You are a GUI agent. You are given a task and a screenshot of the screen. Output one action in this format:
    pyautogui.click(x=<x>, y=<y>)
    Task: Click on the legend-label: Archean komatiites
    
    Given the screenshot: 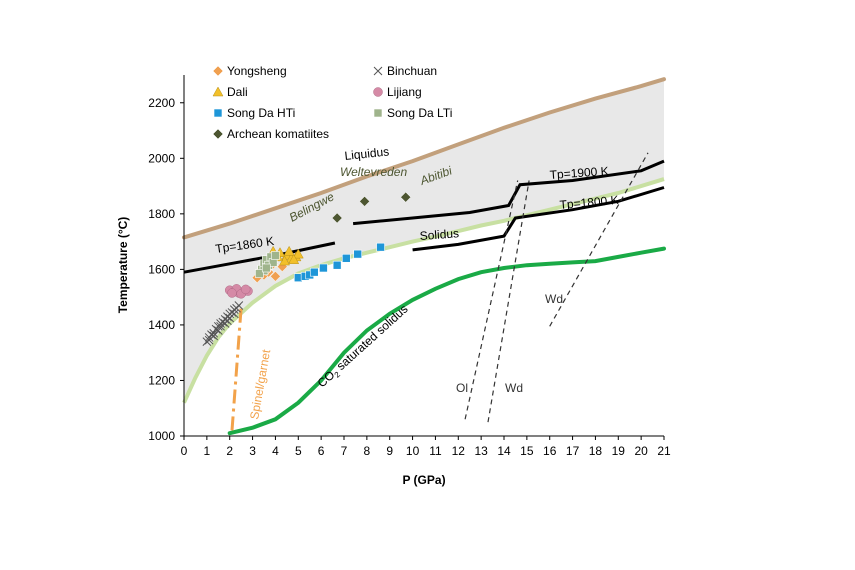 What is the action you would take?
    pyautogui.click(x=278, y=134)
    